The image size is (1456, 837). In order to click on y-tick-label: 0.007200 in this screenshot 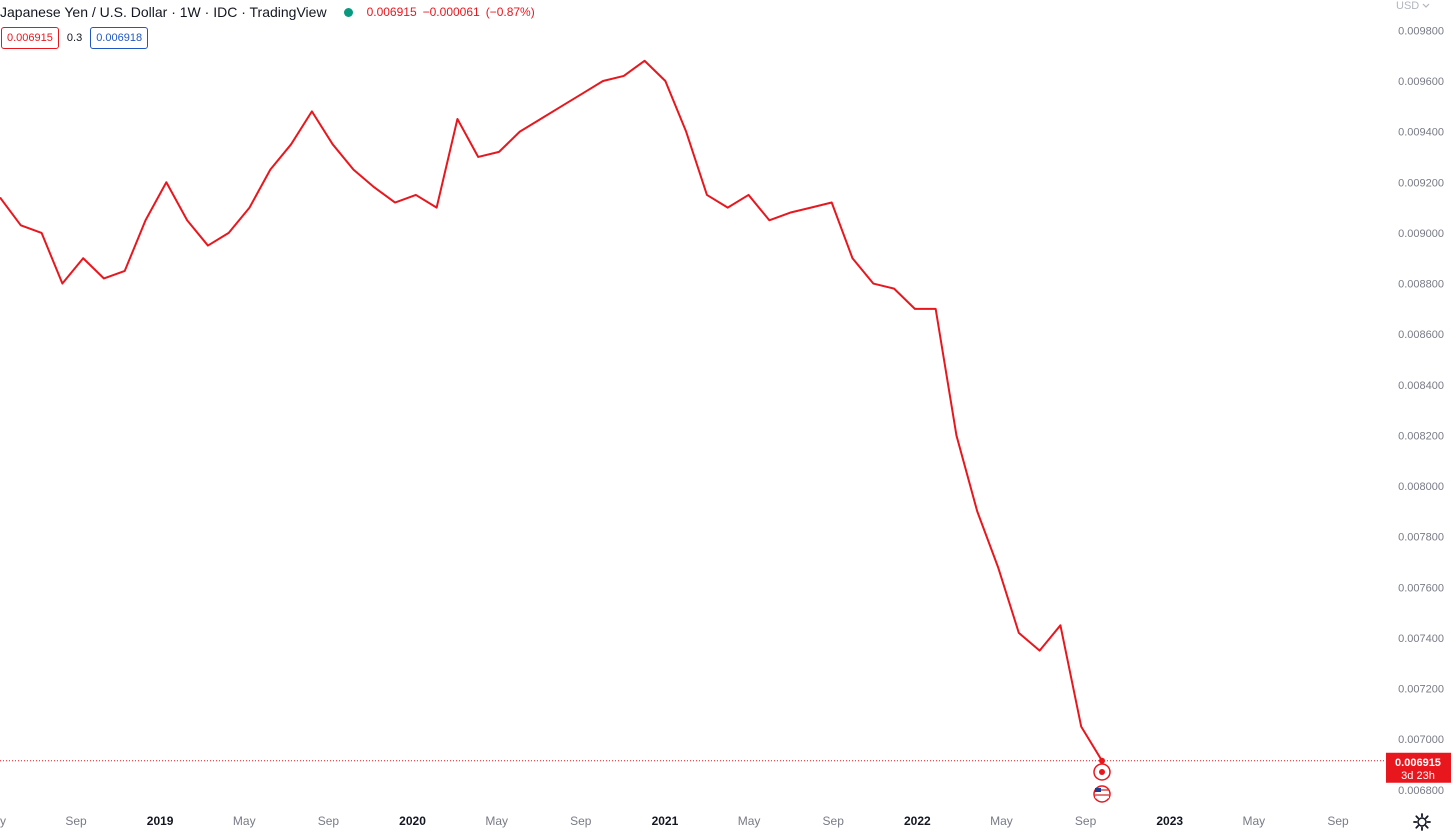, I will do `click(1421, 690)`.